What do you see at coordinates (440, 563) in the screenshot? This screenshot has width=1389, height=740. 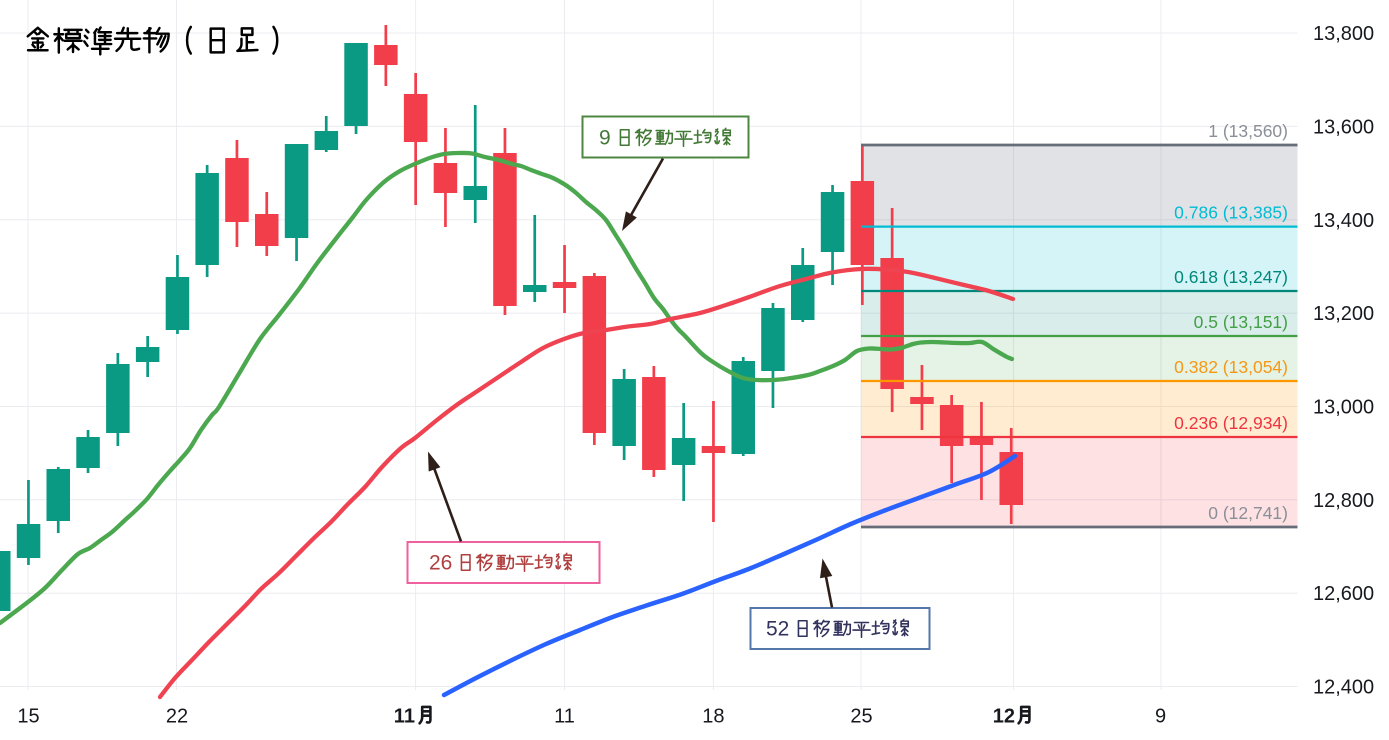 I see `svg-text: 26` at bounding box center [440, 563].